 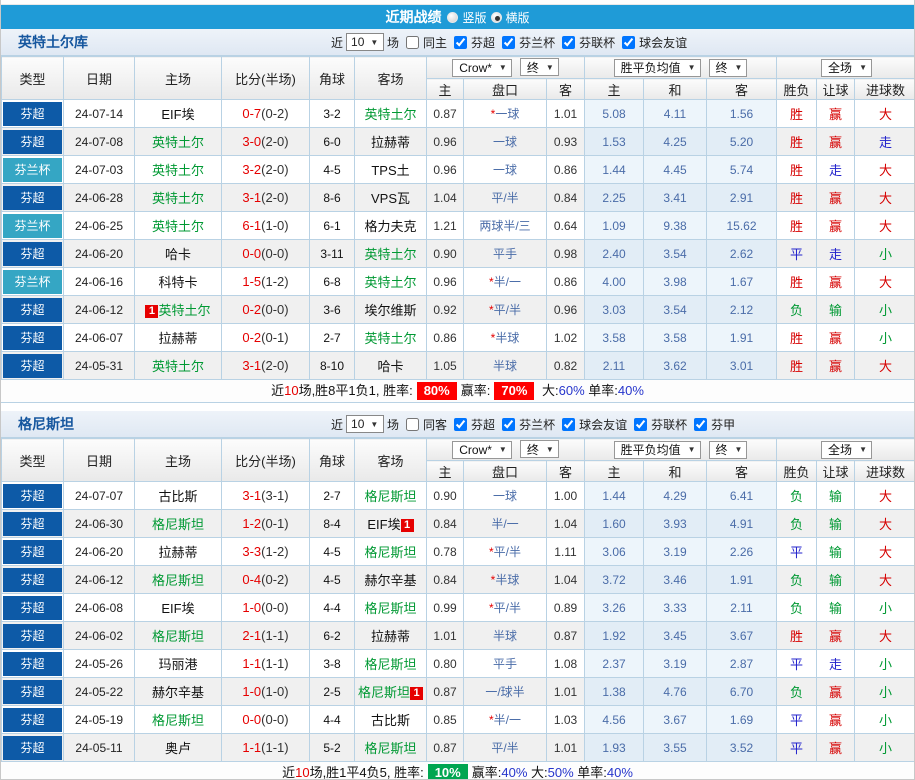 What do you see at coordinates (332, 607) in the screenshot?
I see `corner-cell: 4-4` at bounding box center [332, 607].